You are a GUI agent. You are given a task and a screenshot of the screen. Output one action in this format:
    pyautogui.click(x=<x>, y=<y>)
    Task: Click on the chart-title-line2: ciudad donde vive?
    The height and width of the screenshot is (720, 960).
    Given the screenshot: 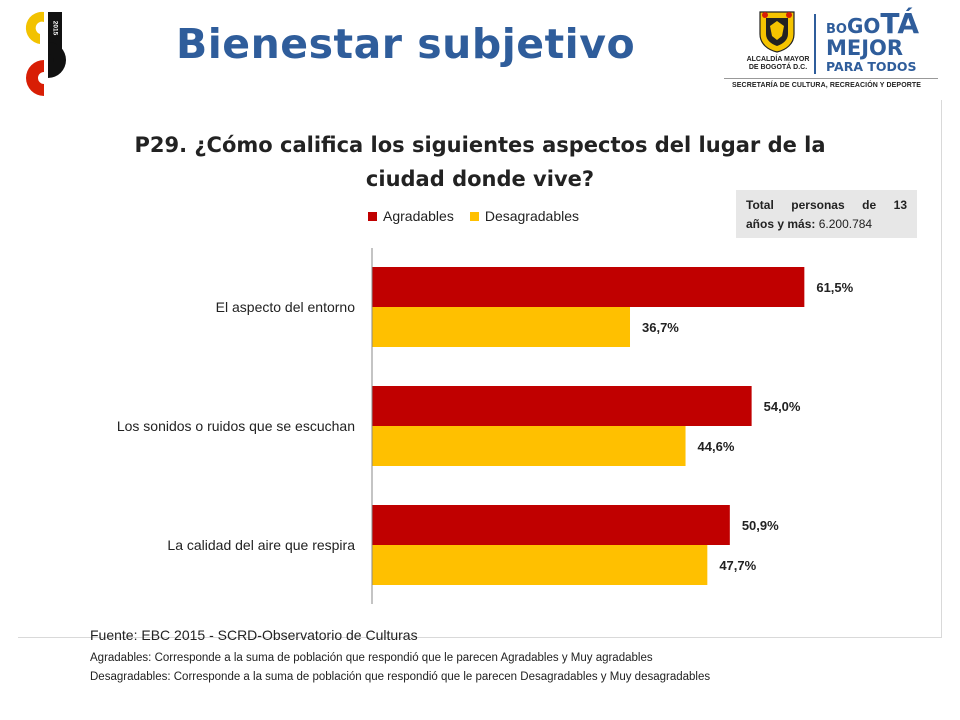 What is the action you would take?
    pyautogui.click(x=480, y=179)
    